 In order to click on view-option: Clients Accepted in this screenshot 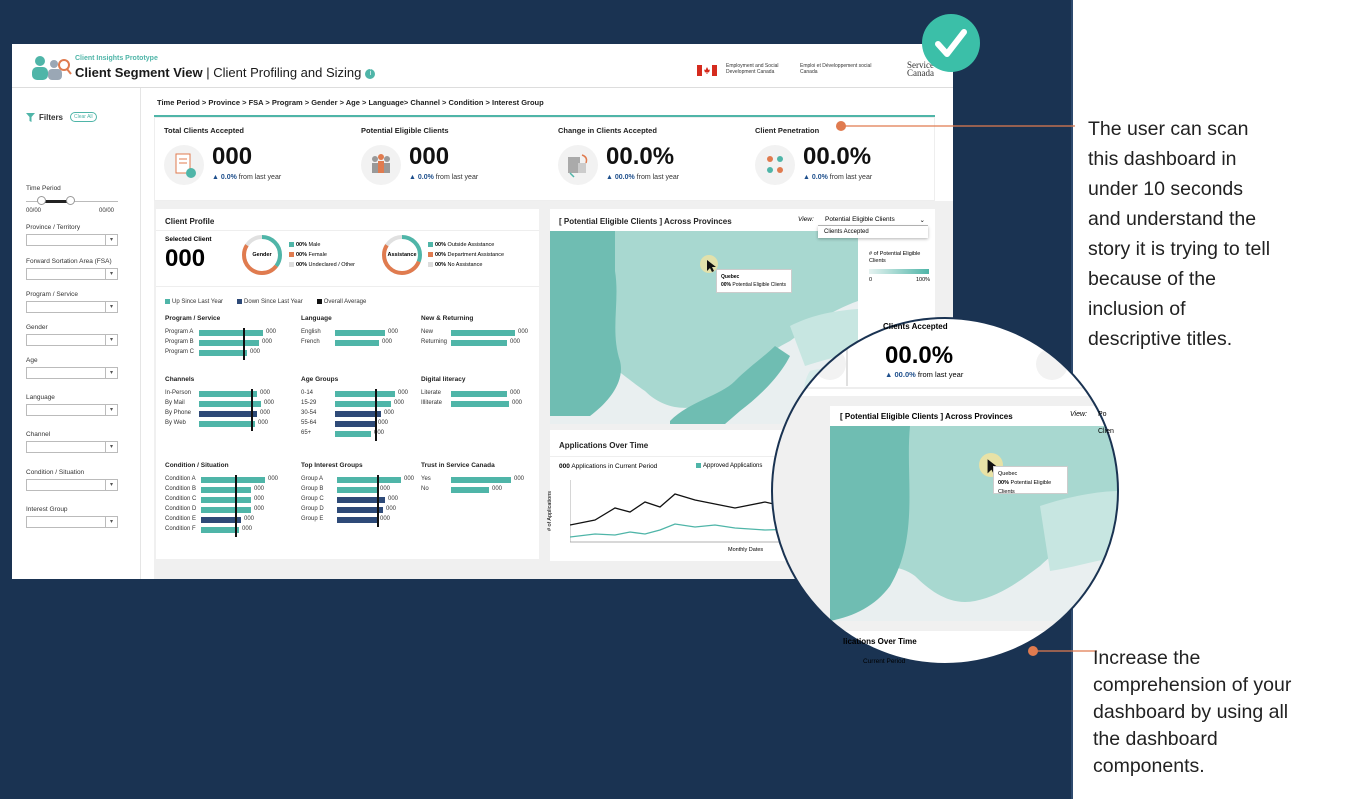, I will do `click(873, 232)`.